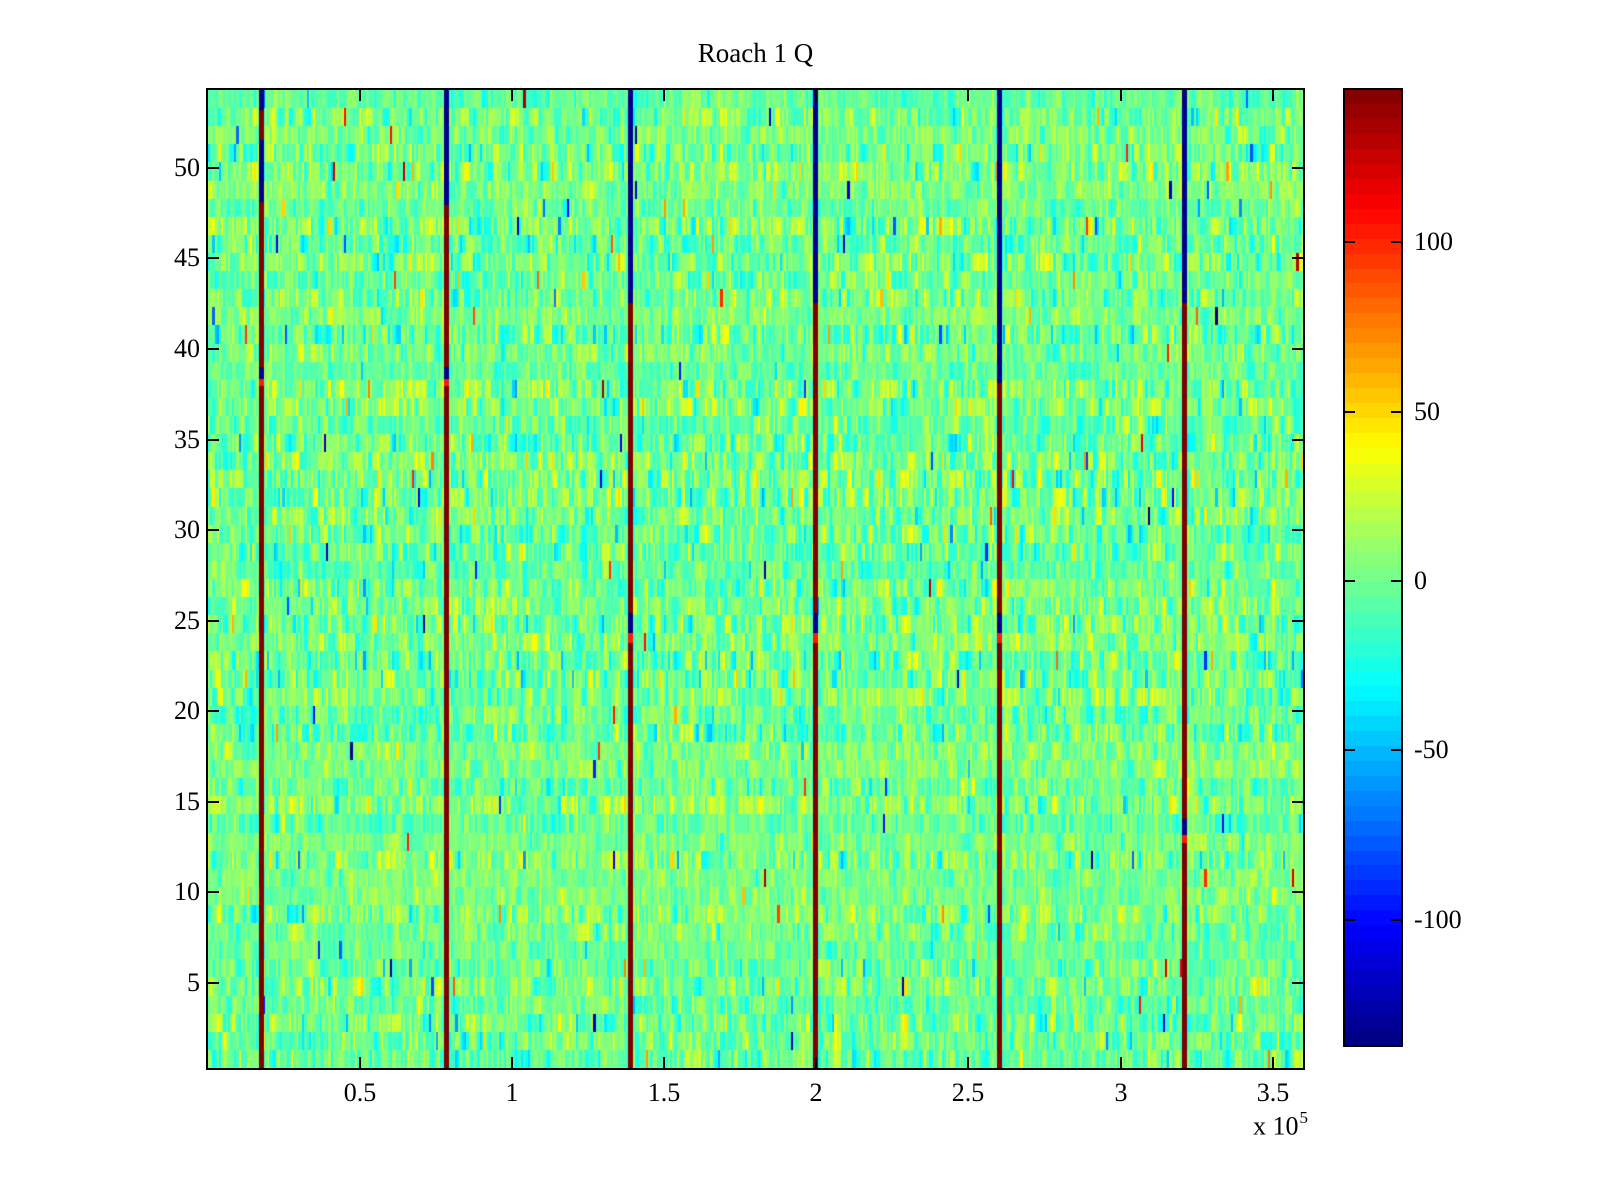 The image size is (1600, 1200). What do you see at coordinates (1427, 411) in the screenshot?
I see `colorbar-tick-label: 50` at bounding box center [1427, 411].